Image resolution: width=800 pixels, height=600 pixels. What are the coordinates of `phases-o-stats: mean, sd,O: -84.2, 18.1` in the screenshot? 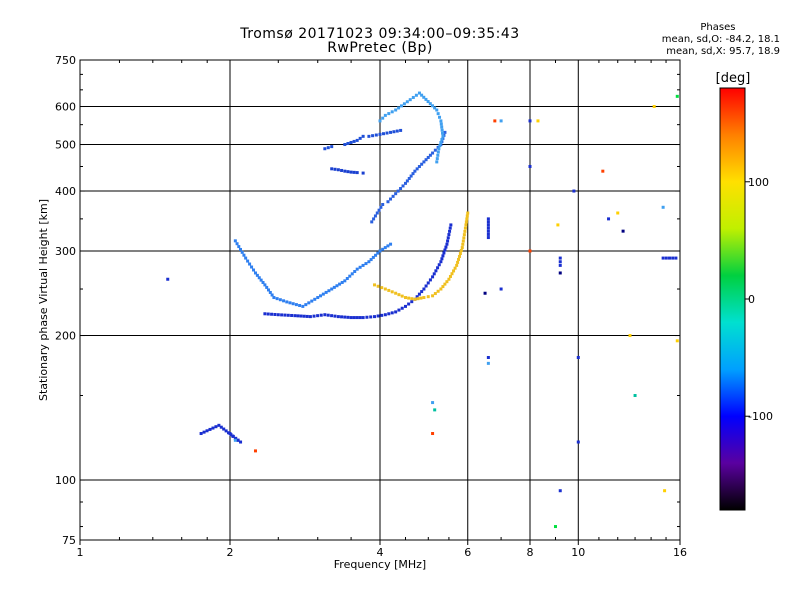 It's located at (720, 39).